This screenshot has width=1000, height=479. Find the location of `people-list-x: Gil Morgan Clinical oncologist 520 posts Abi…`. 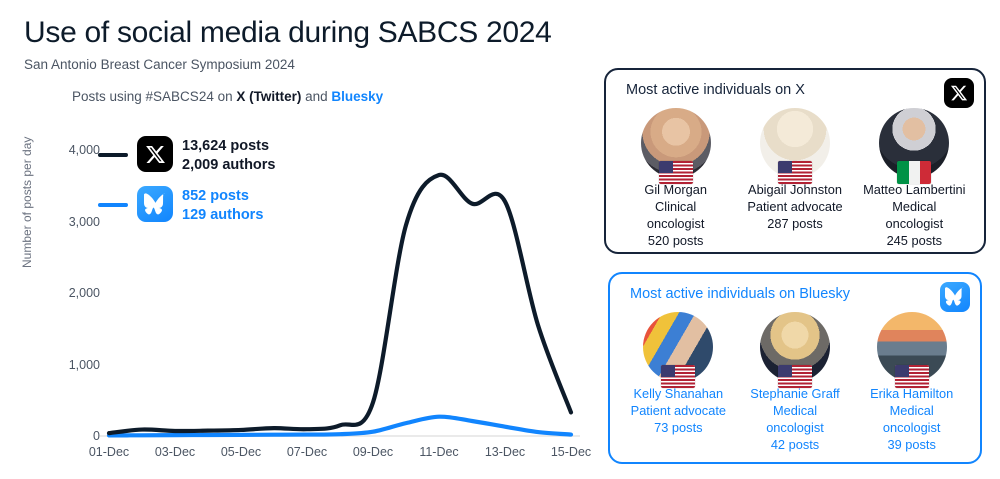

people-list-x: Gil Morgan Clinical oncologist 520 posts Abi… is located at coordinates (795, 179).